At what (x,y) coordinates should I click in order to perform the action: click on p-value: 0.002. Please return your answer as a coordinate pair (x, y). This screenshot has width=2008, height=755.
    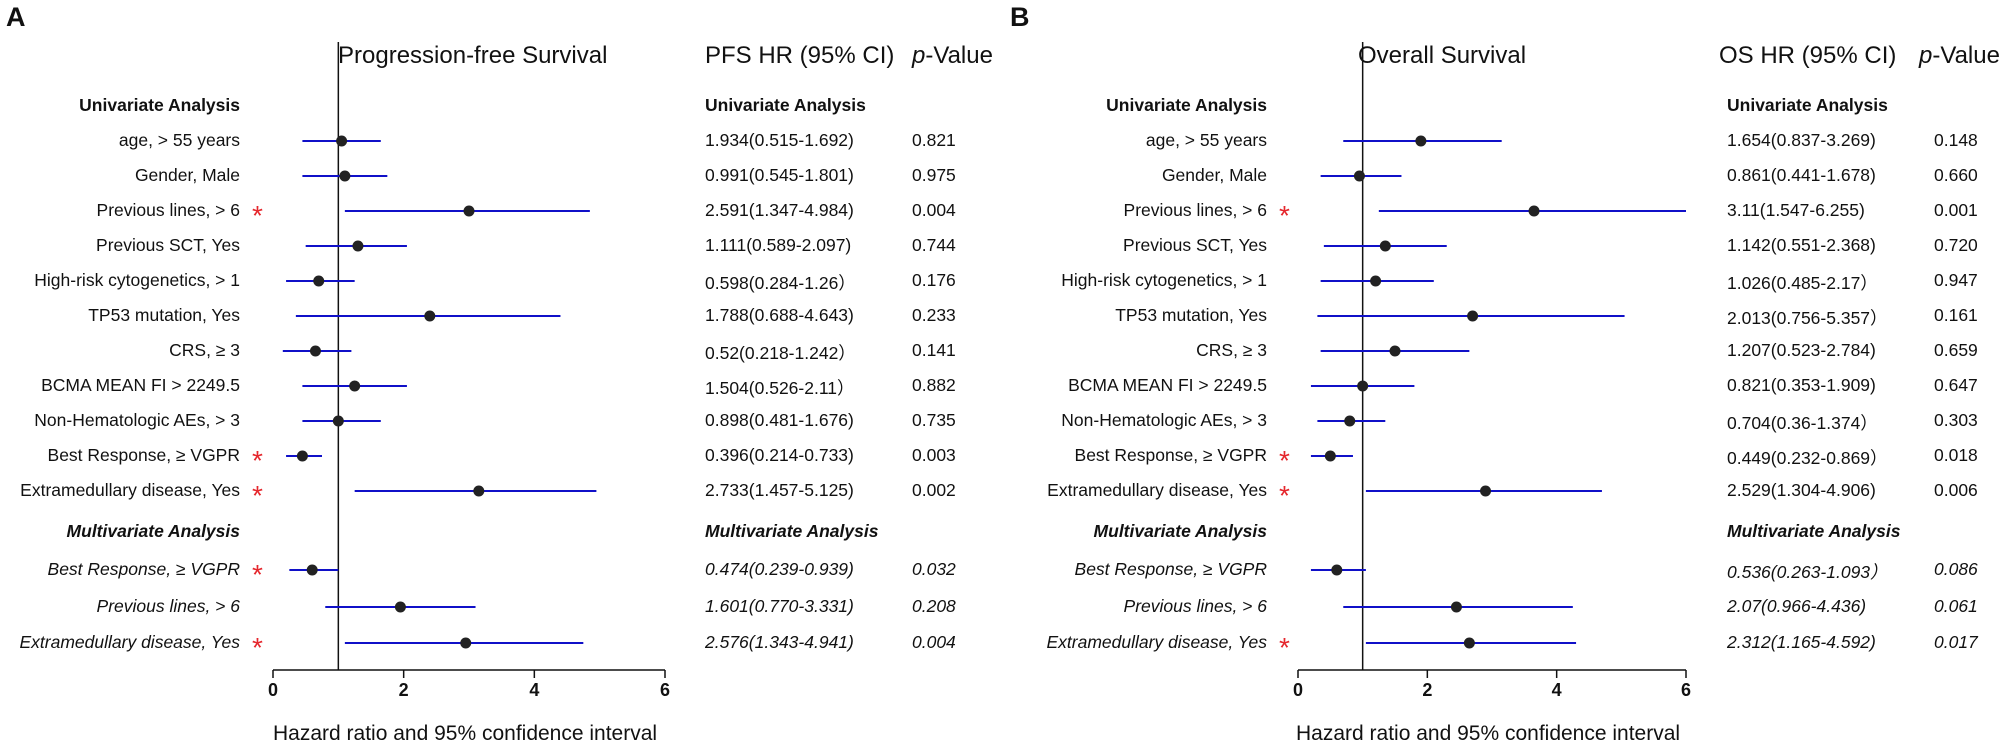
    Looking at the image, I should click on (934, 490).